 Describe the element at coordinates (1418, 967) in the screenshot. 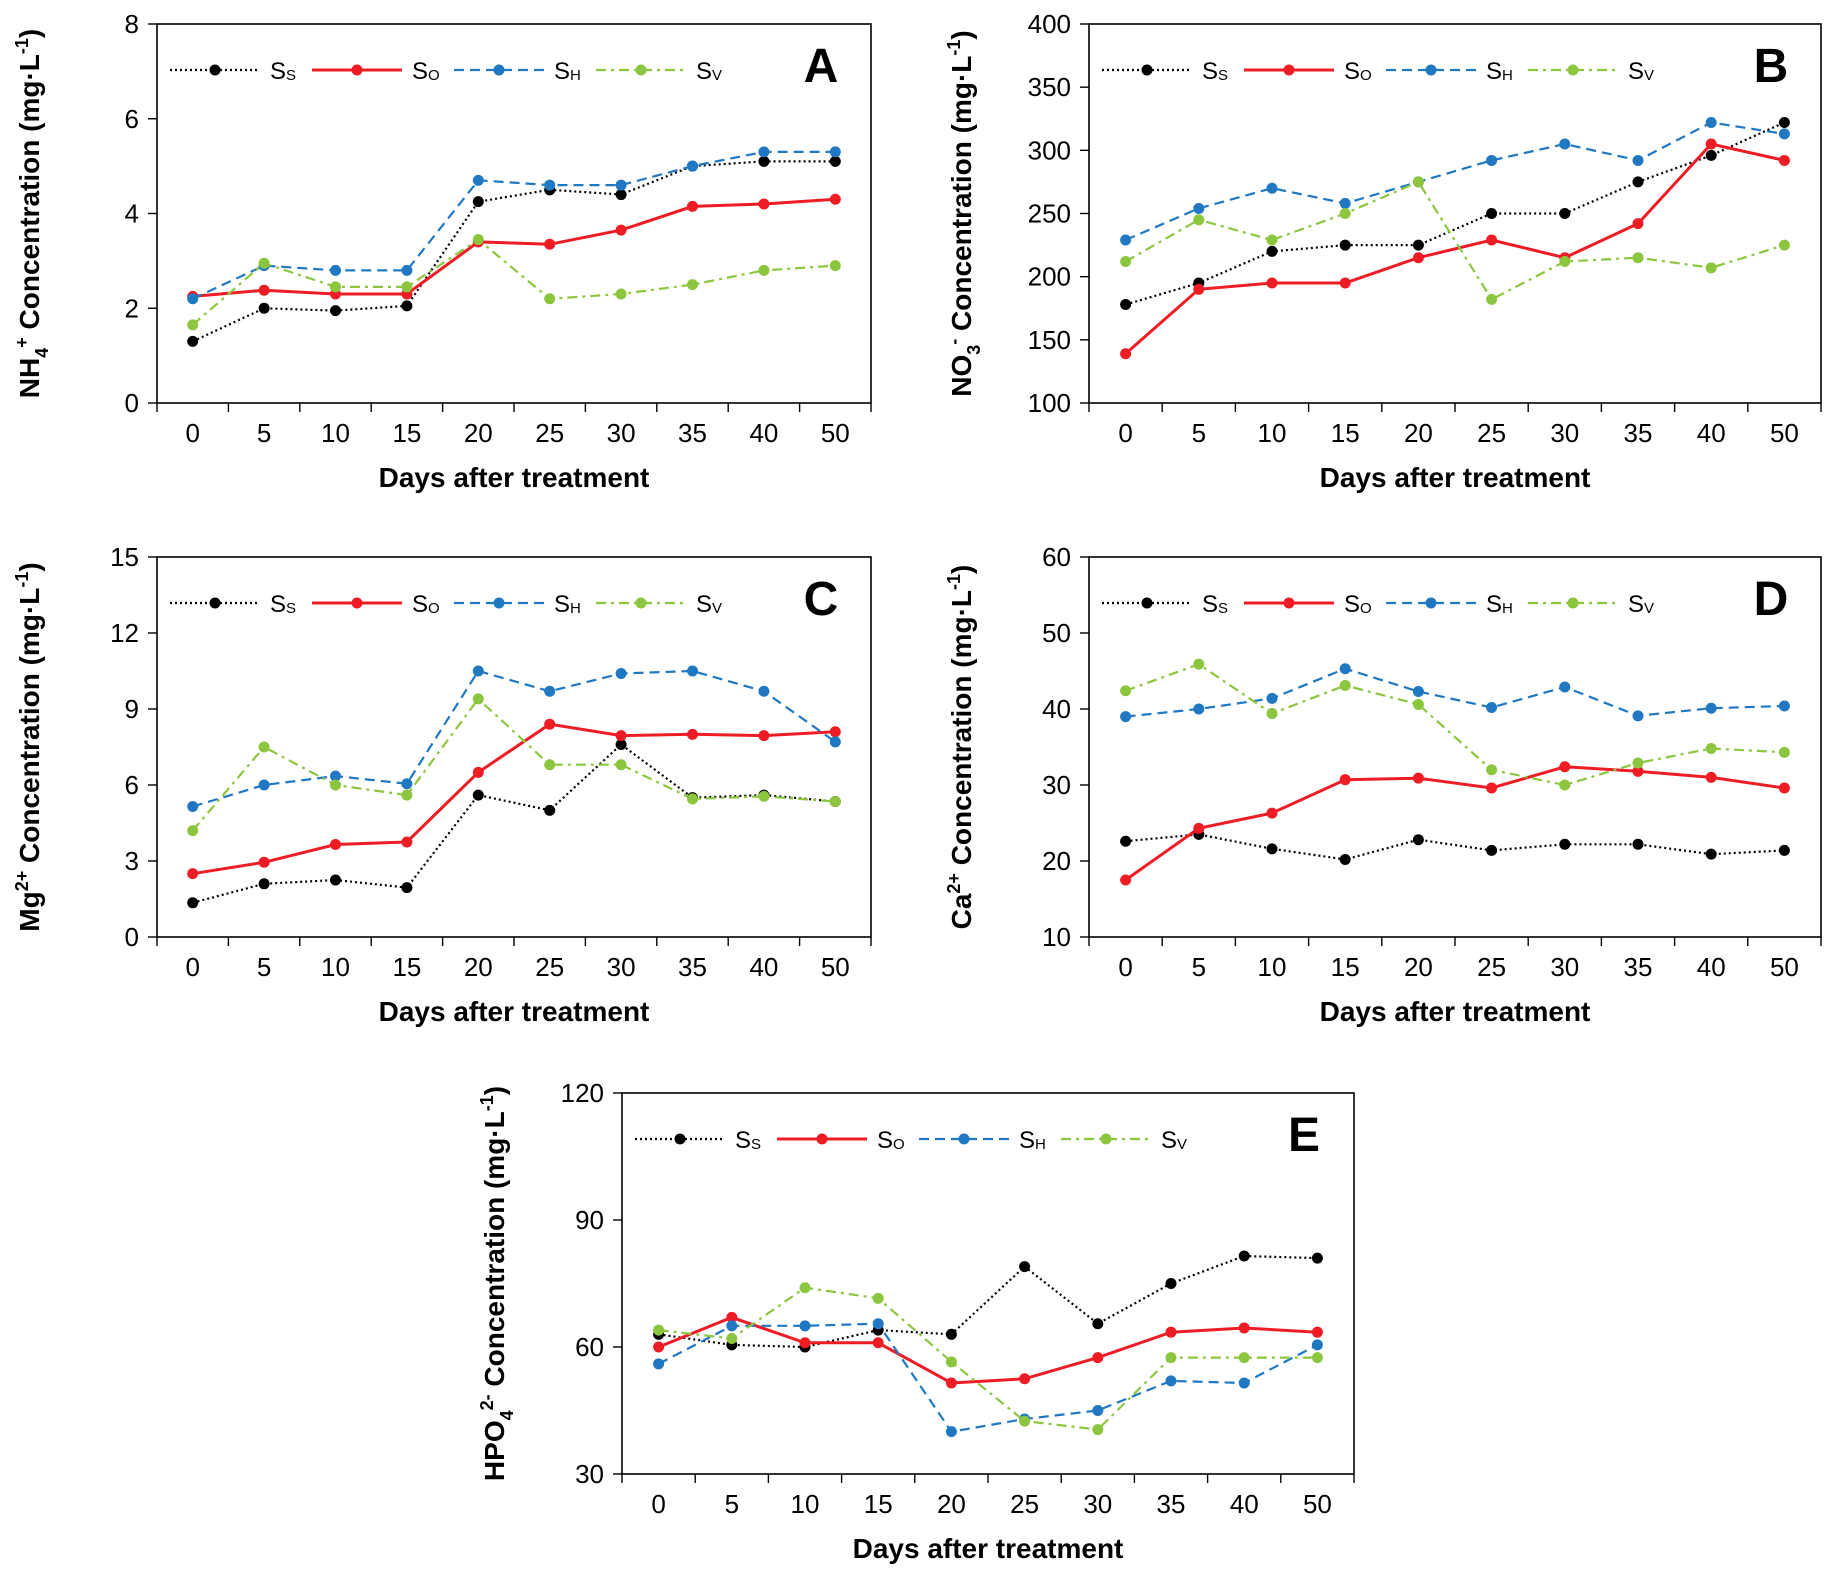

I see `x-tick-label: 20` at that location.